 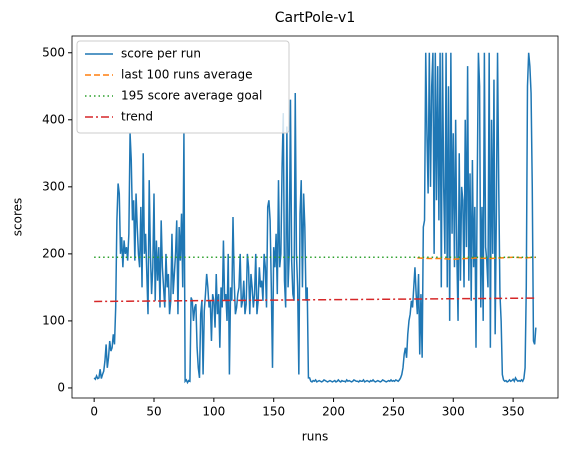 I want to click on x-tick-label: 300, so click(x=453, y=412).